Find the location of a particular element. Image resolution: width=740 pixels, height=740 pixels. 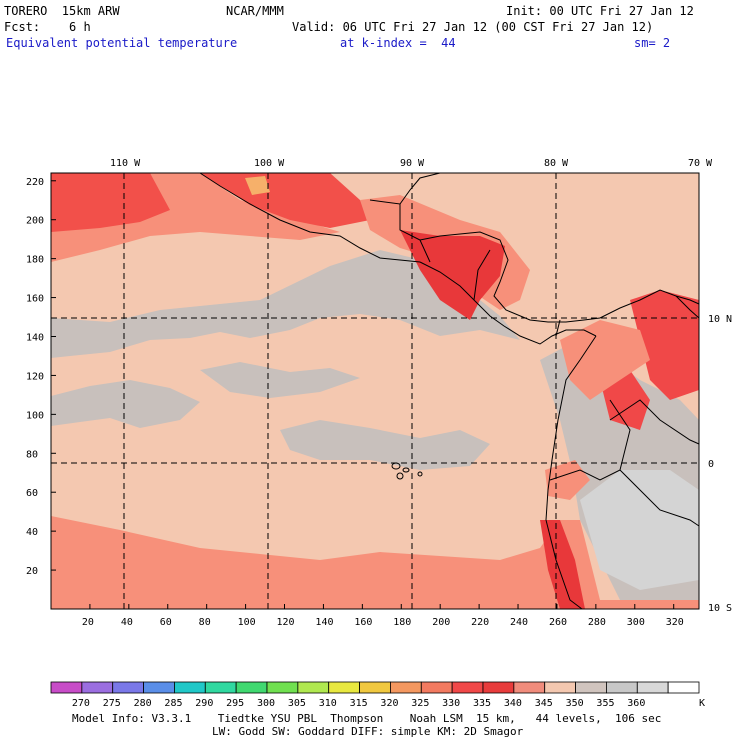

colorbar-label: 275 is located at coordinates (112, 703).